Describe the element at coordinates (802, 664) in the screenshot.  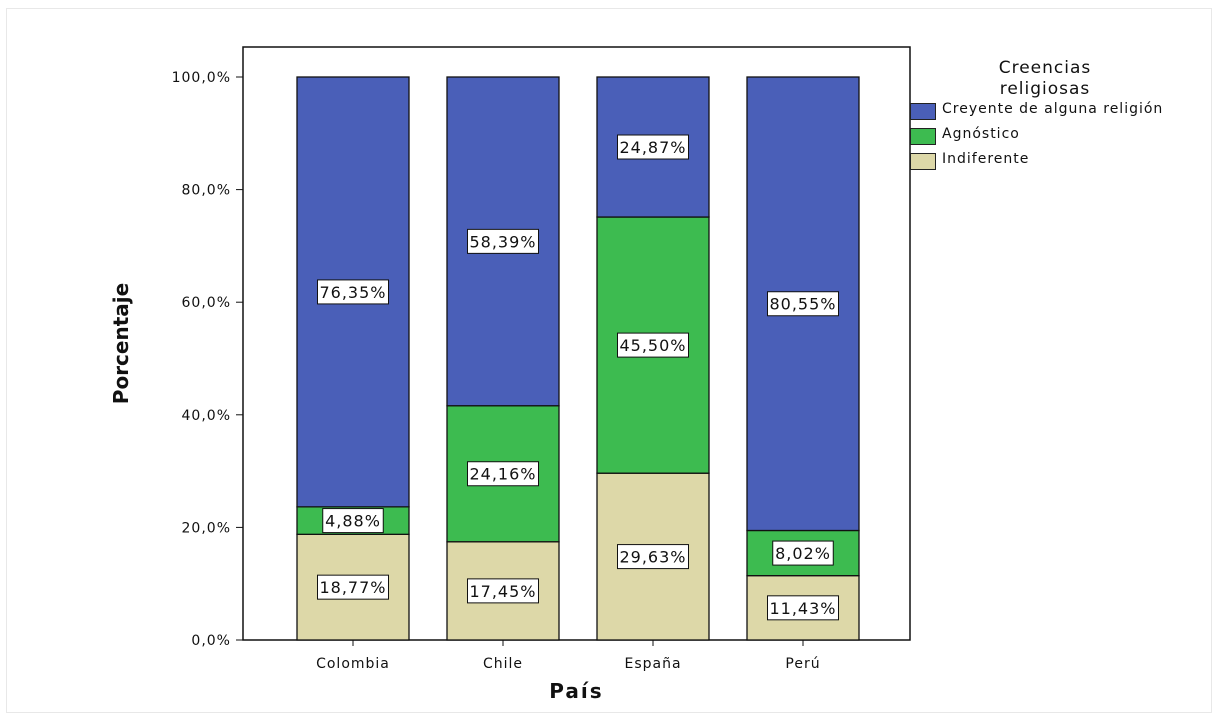
I see `x-tick-label: Perú` at that location.